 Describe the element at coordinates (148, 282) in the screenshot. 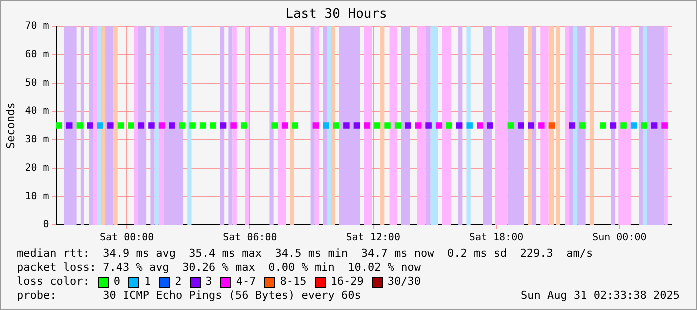

I see `legend-label: 1` at that location.